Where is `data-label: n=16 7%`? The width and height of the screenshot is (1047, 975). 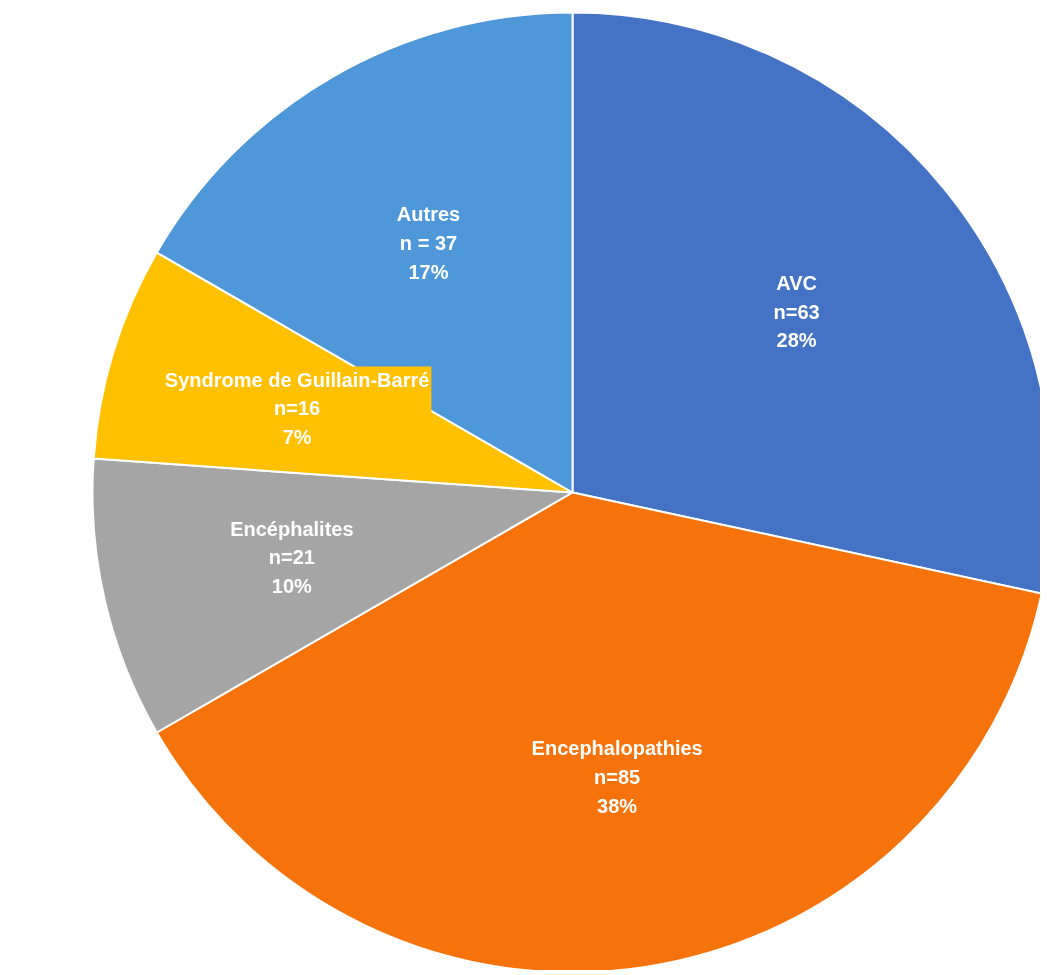 data-label: n=16 7% is located at coordinates (297, 422).